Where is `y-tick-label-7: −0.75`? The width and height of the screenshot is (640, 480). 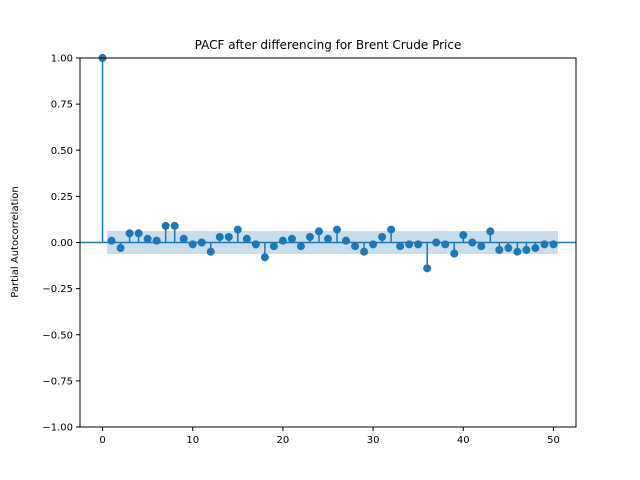
y-tick-label-7: −0.75 is located at coordinates (57, 381).